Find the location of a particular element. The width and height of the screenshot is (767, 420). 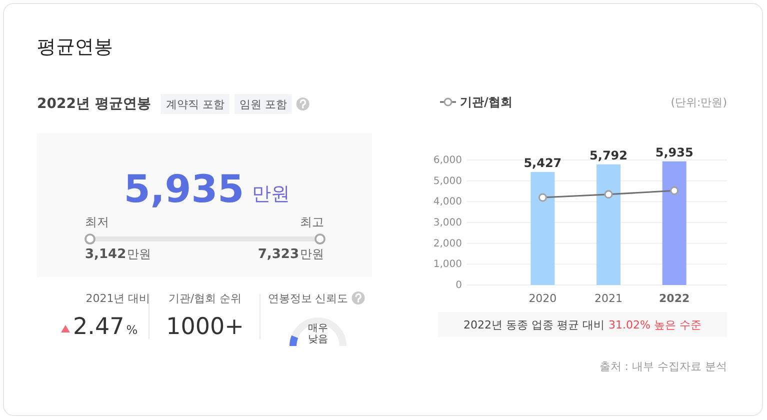

x-tick-label: 2020 is located at coordinates (542, 298).